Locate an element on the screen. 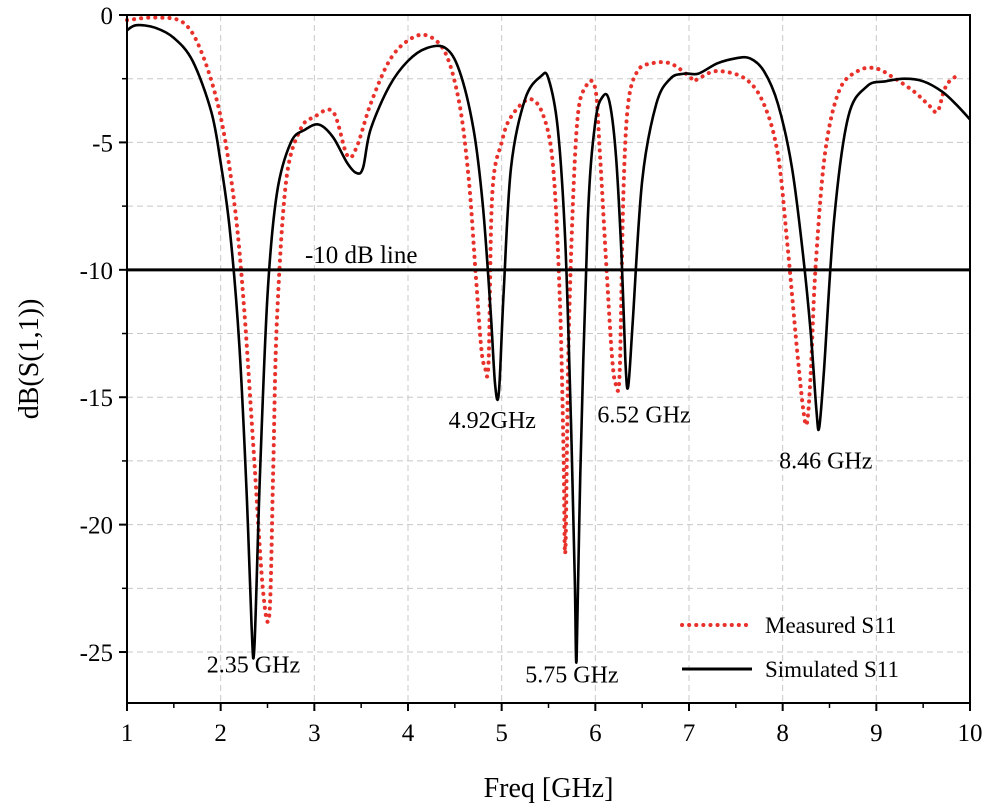 The width and height of the screenshot is (991, 811). x-tick-label: 7 is located at coordinates (689, 733).